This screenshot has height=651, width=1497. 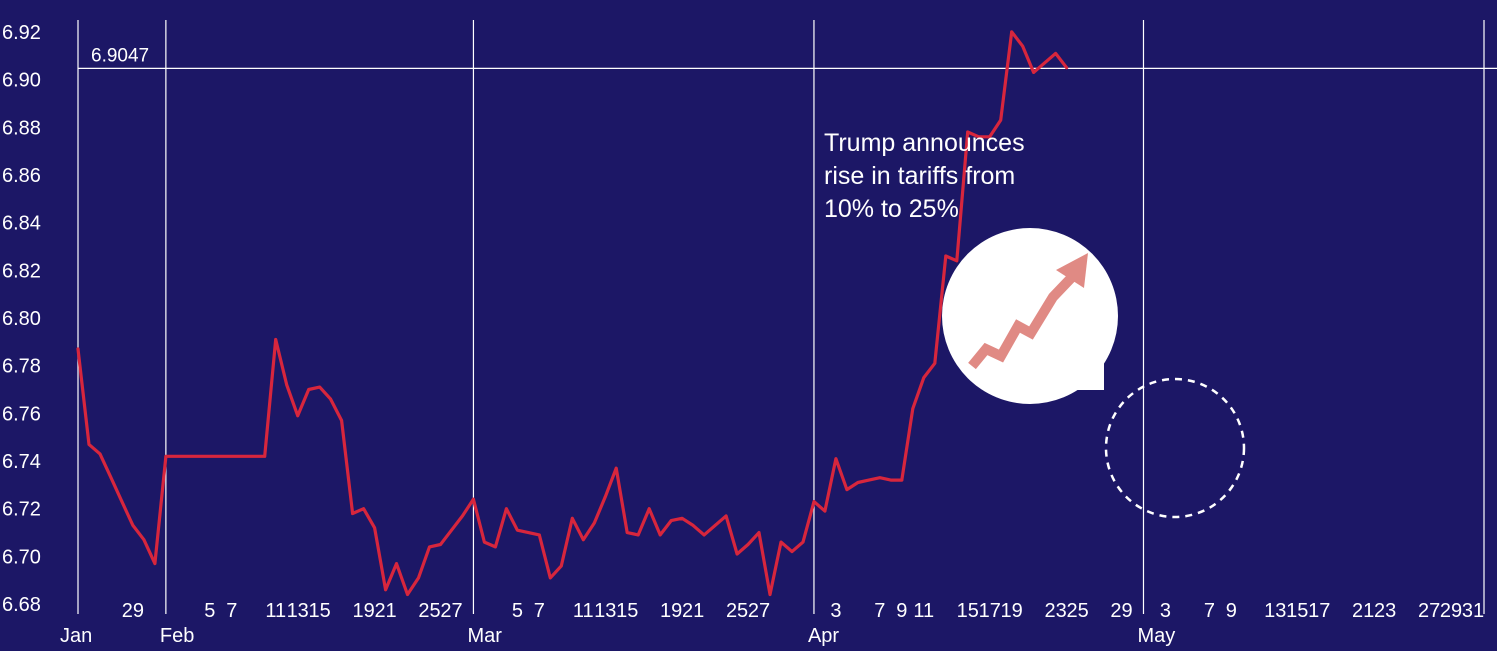 What do you see at coordinates (21, 81) in the screenshot?
I see `y-tick-label: 6.90` at bounding box center [21, 81].